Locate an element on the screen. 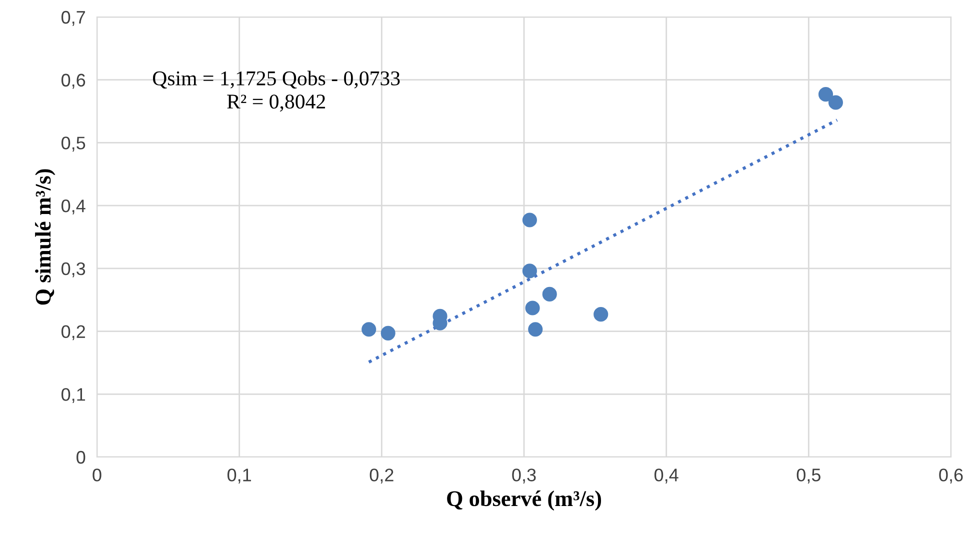  y-tick-label: 0,5 is located at coordinates (73, 144).